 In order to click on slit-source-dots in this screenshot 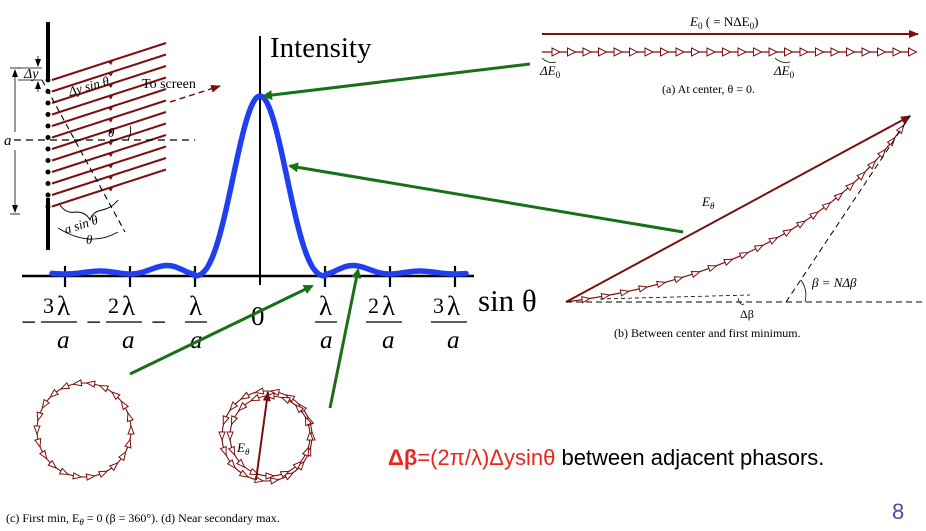, I will do `click(48, 143)`.